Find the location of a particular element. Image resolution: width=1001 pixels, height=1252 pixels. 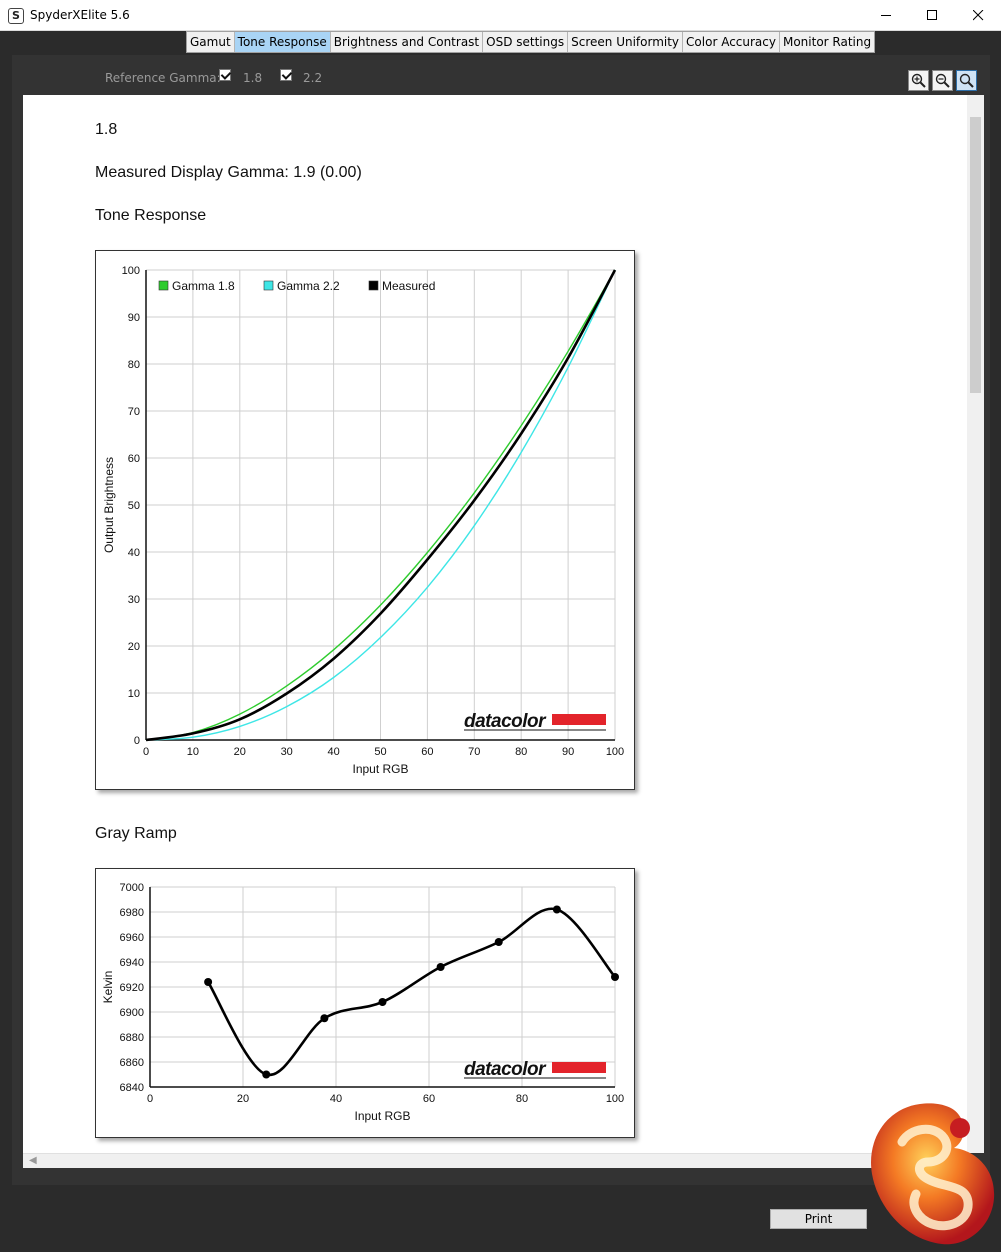

y-tick-label: 6840 is located at coordinates (132, 1088).